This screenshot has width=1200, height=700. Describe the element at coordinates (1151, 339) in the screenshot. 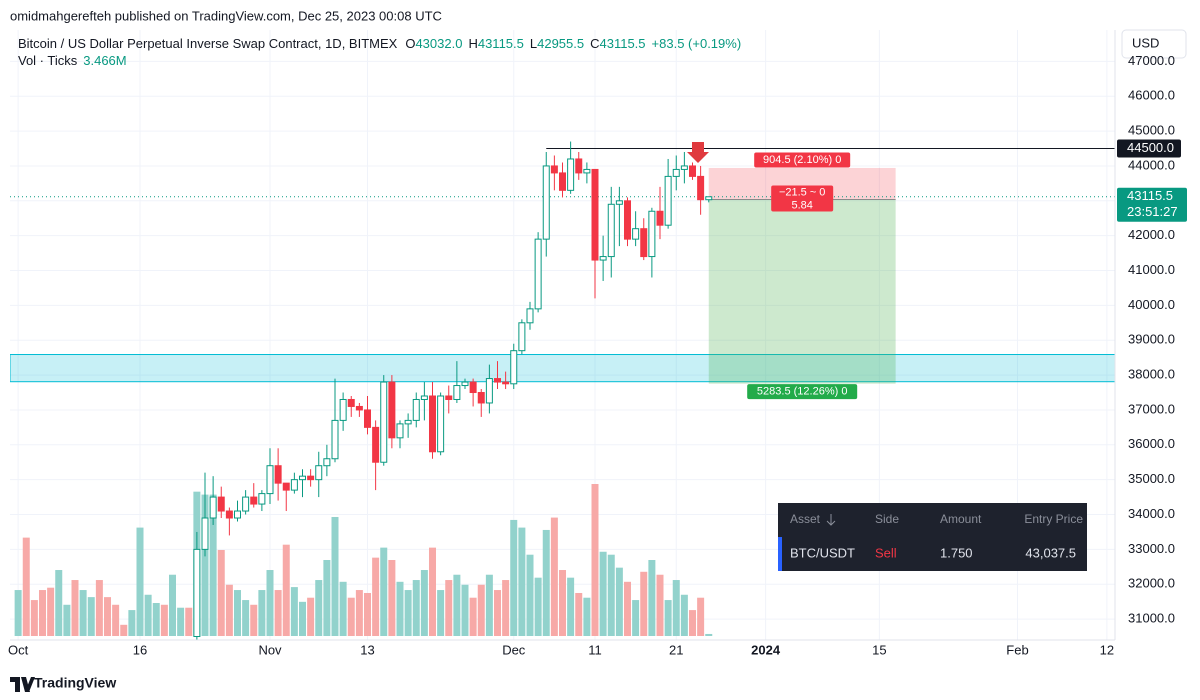

I see `y-tick-label: 39000.0` at that location.